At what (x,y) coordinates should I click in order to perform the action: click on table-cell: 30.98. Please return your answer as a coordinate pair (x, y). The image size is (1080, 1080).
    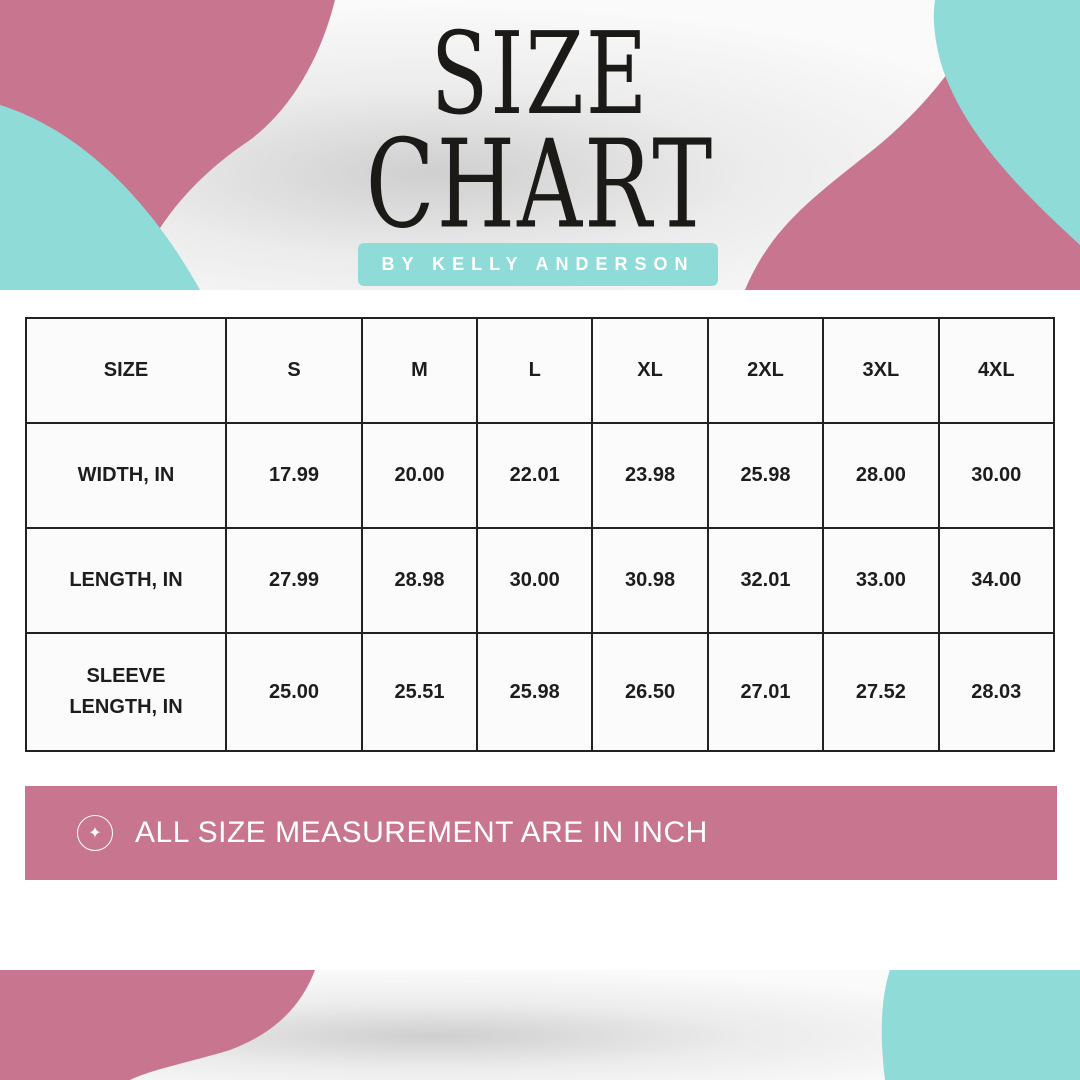
    Looking at the image, I should click on (650, 580).